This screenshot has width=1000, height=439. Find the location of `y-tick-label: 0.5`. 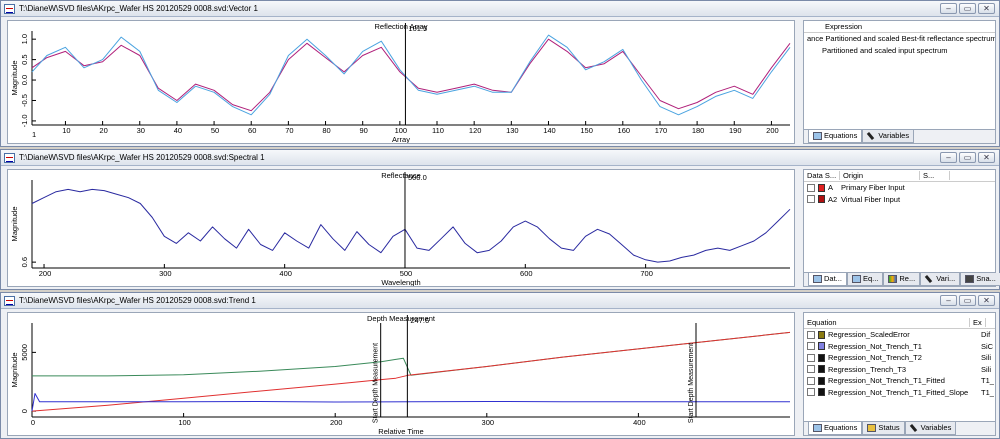

y-tick-label: 0.5 is located at coordinates (24, 59).